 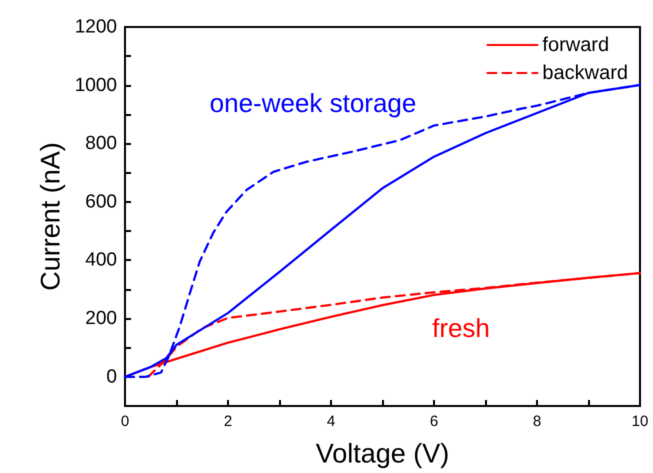 I want to click on x-tick-label: 2, so click(x=228, y=421).